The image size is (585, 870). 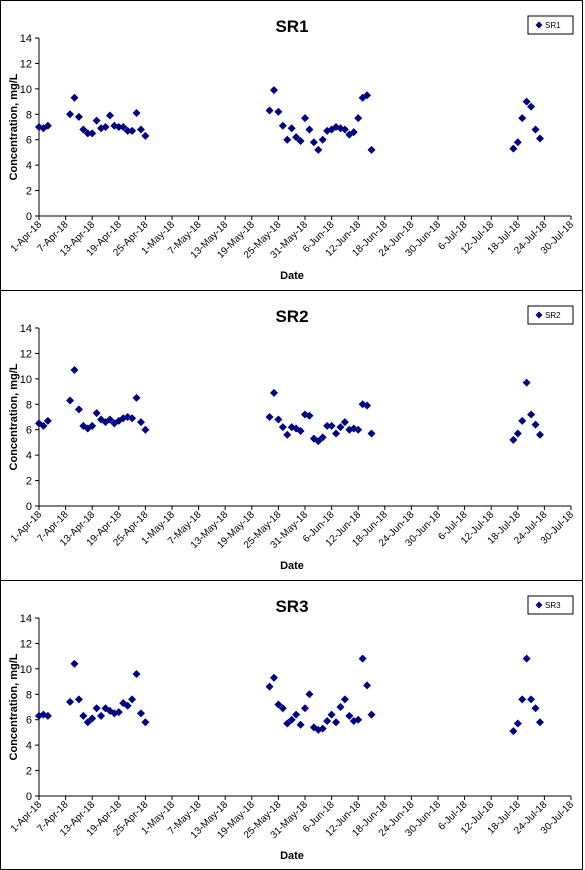 I want to click on legend-label: SR1, so click(x=553, y=25).